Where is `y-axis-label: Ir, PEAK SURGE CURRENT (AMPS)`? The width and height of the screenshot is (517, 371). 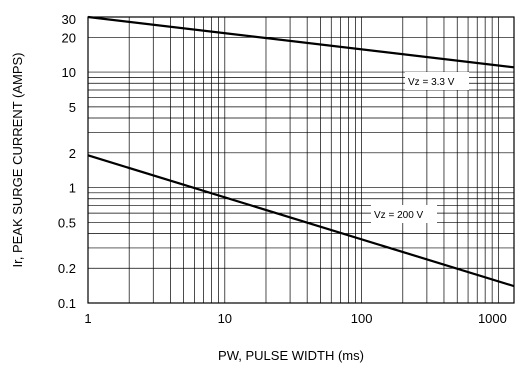
y-axis-label: Ir, PEAK SURGE CURRENT (AMPS) is located at coordinates (17, 159).